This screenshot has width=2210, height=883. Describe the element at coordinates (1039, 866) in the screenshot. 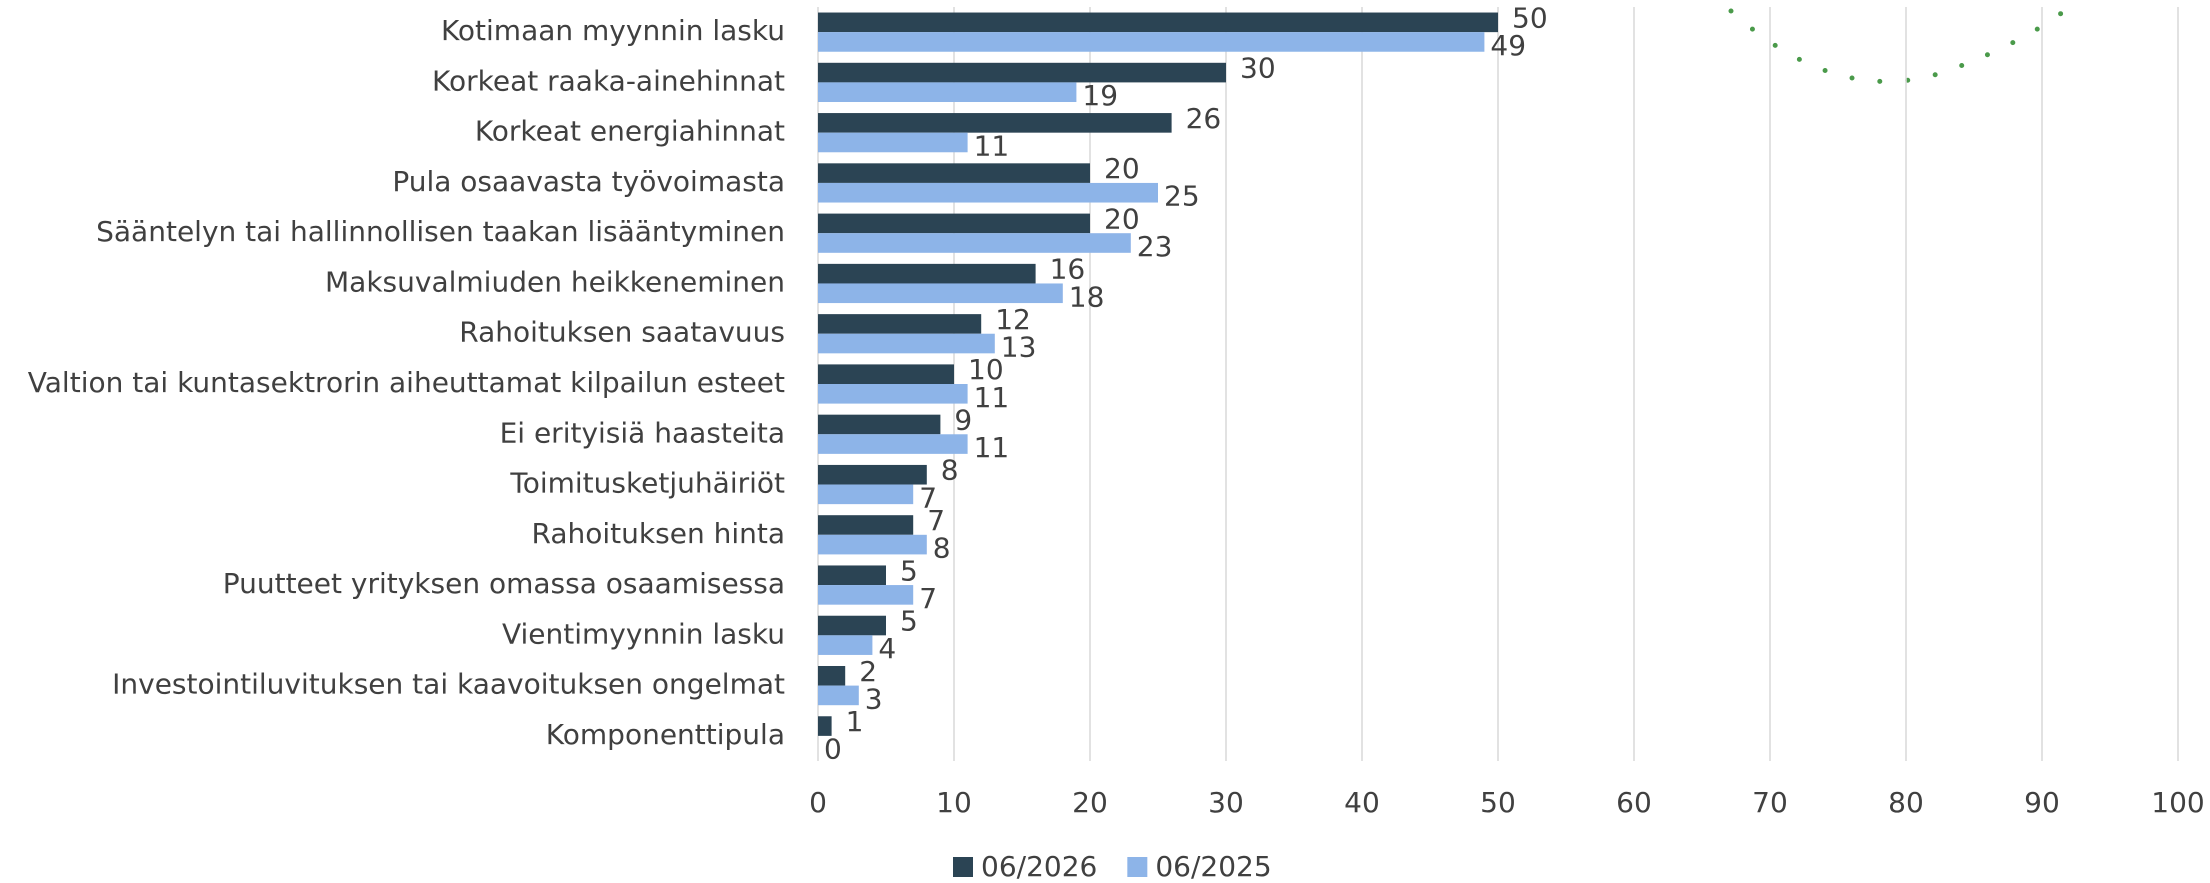

I see `legend-label: 06/2026` at that location.